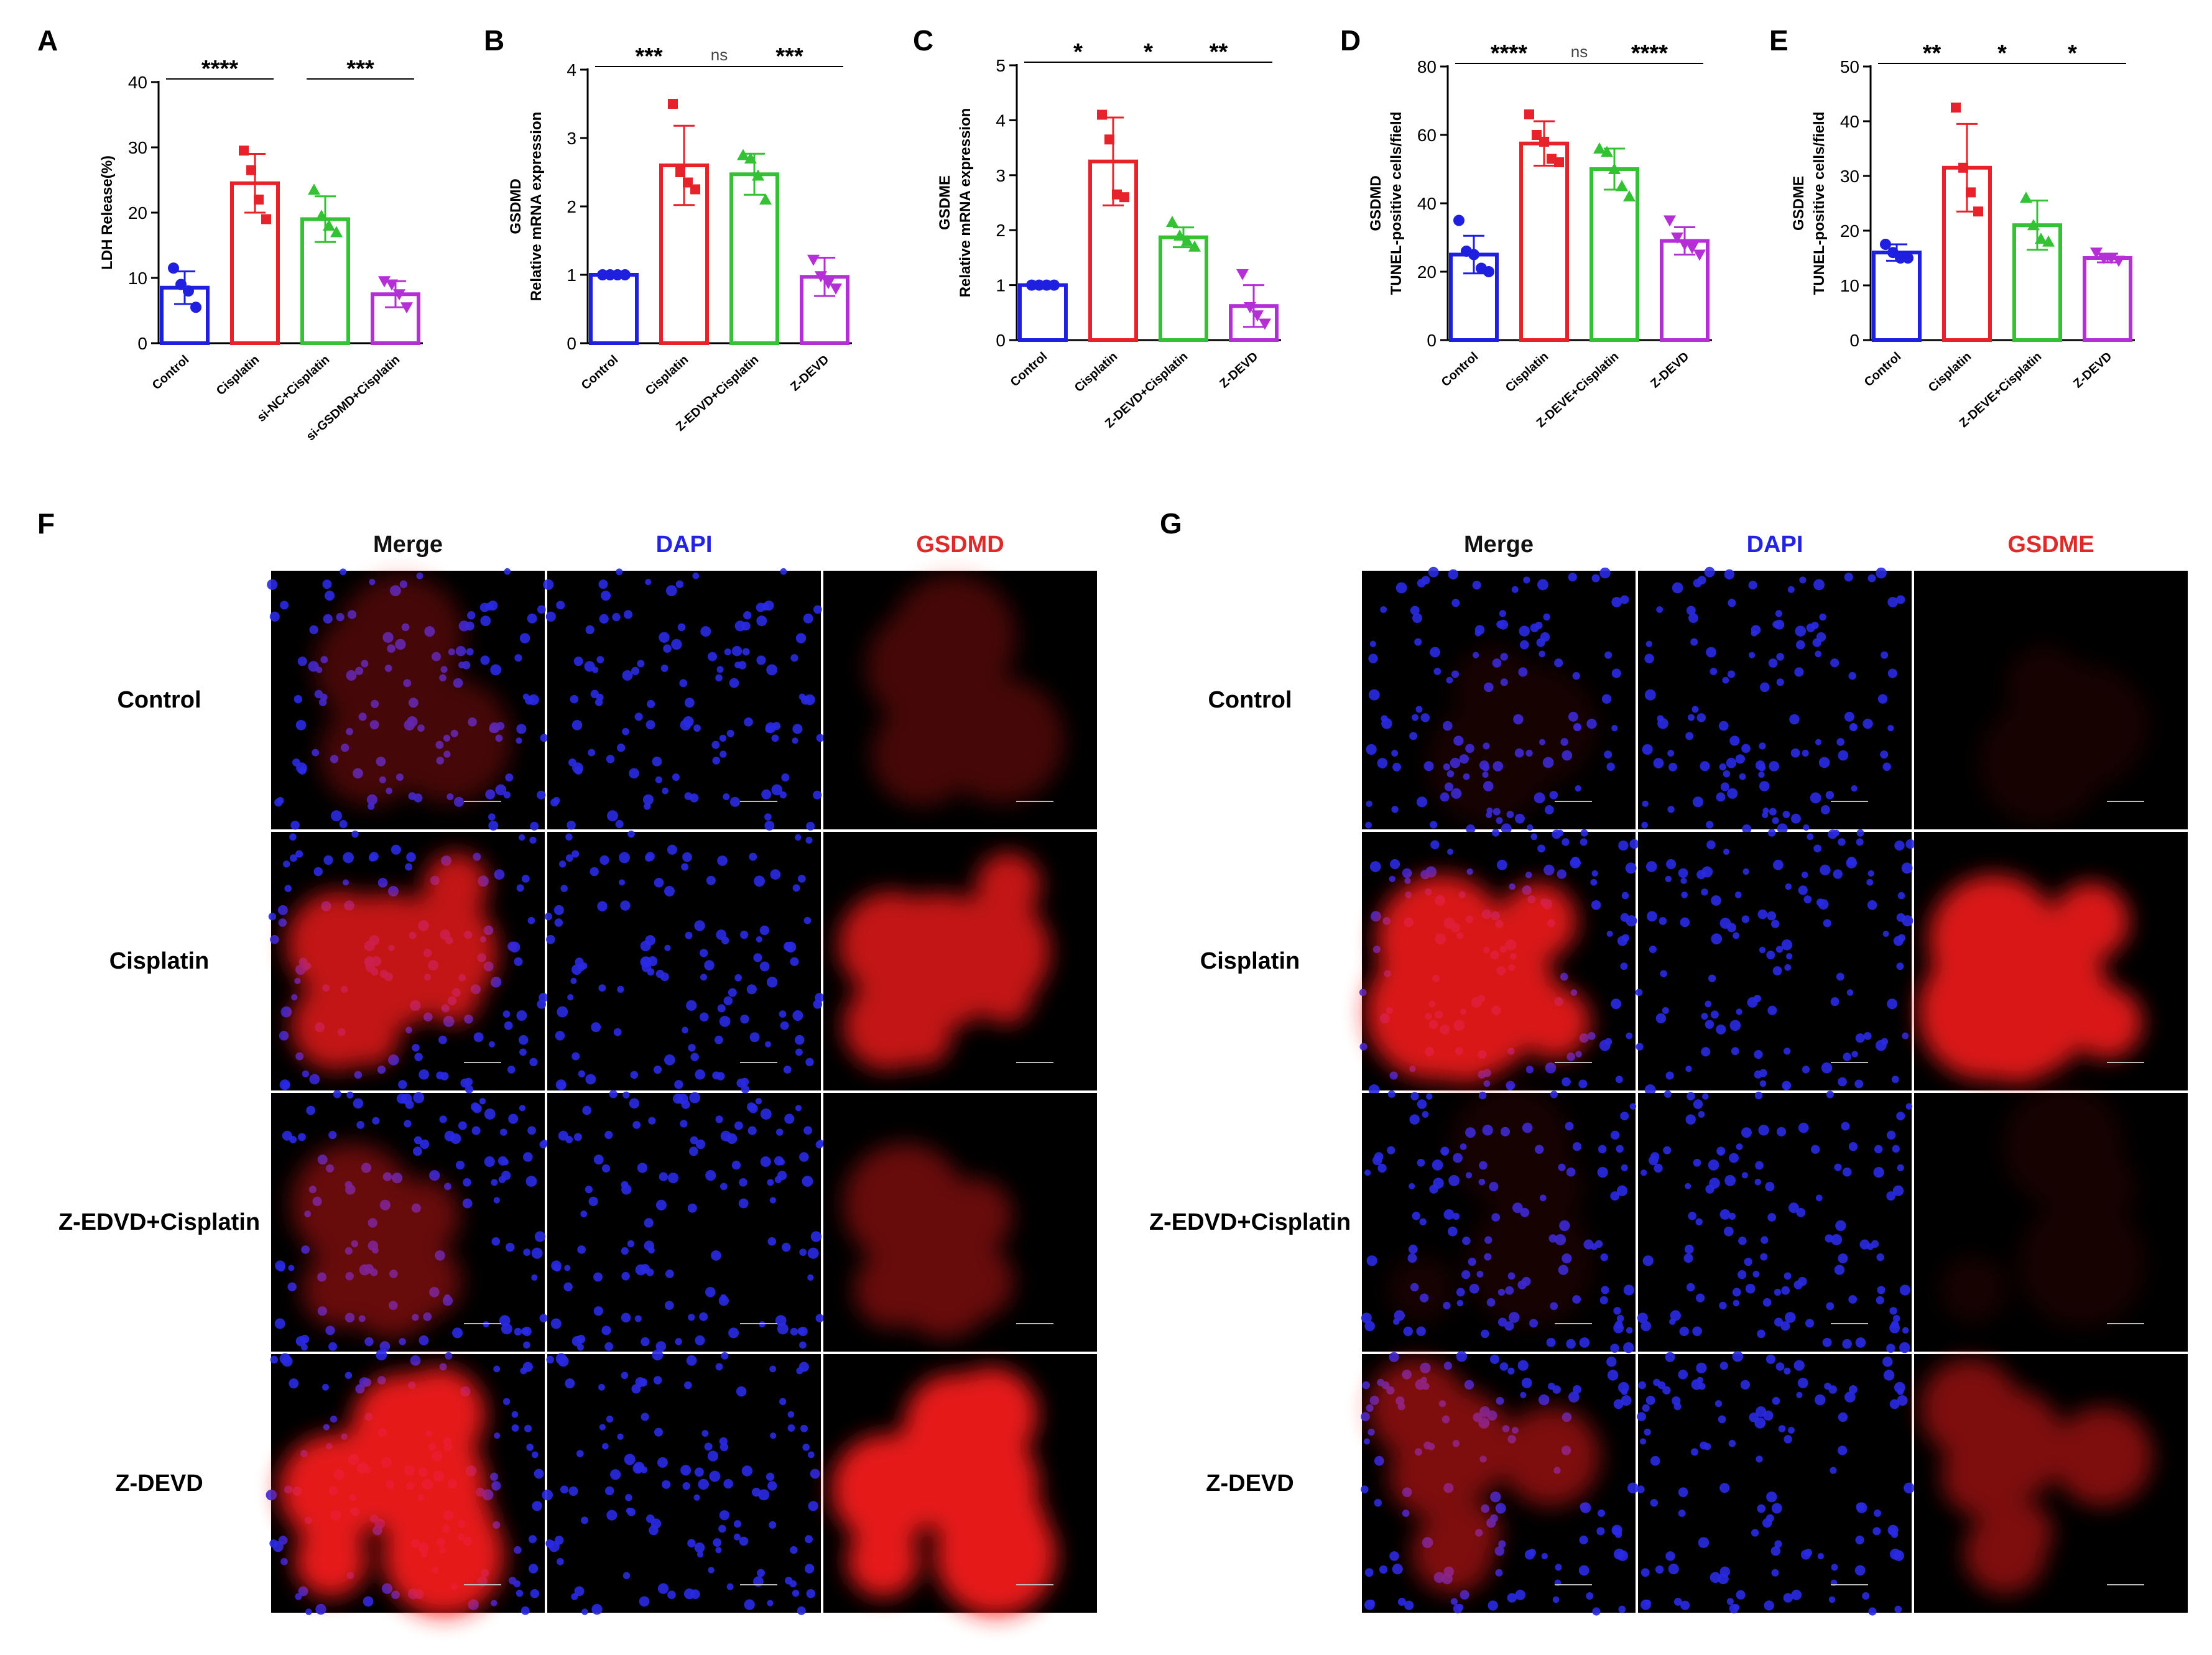  I want to click on x-tick-label: Cisplatin, so click(667, 375).